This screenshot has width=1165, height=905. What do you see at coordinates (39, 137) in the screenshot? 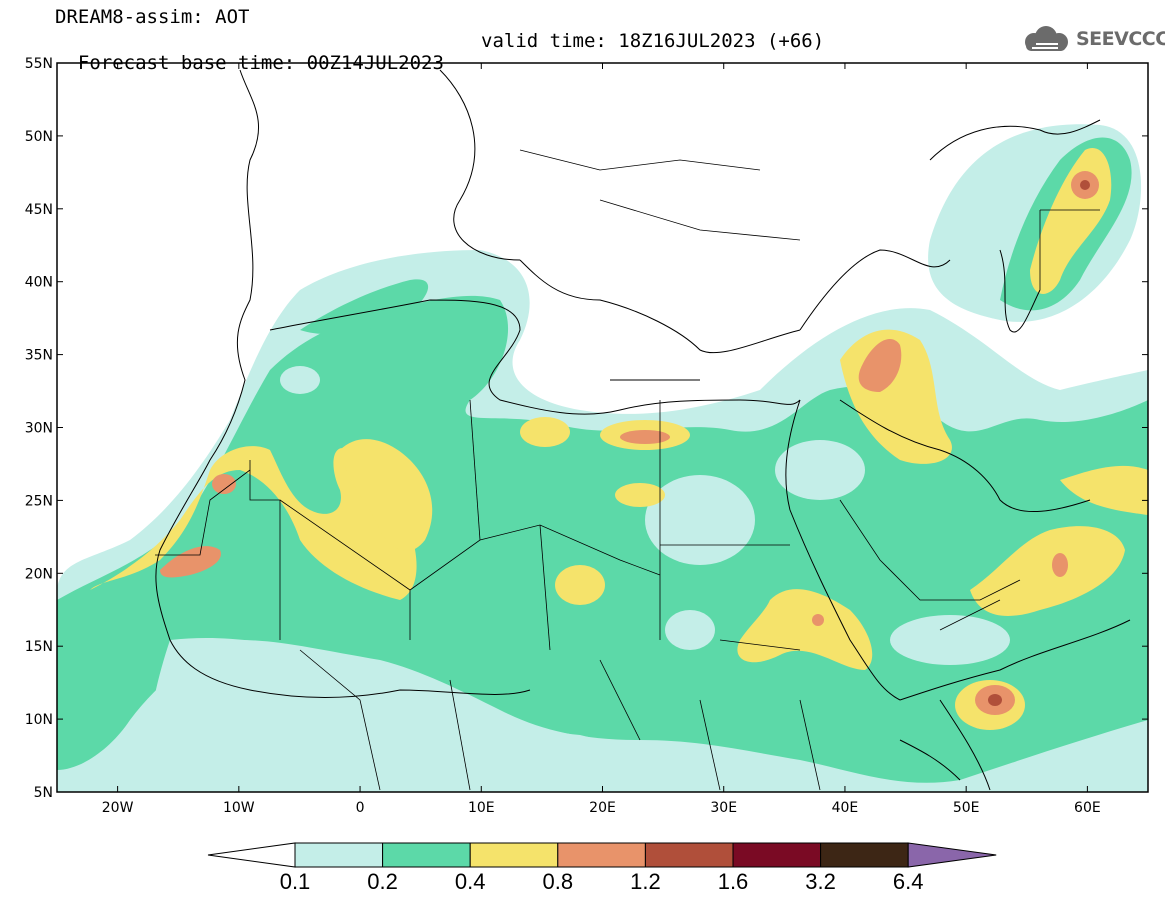
I see `lat-tick-label: 50N` at bounding box center [39, 137].